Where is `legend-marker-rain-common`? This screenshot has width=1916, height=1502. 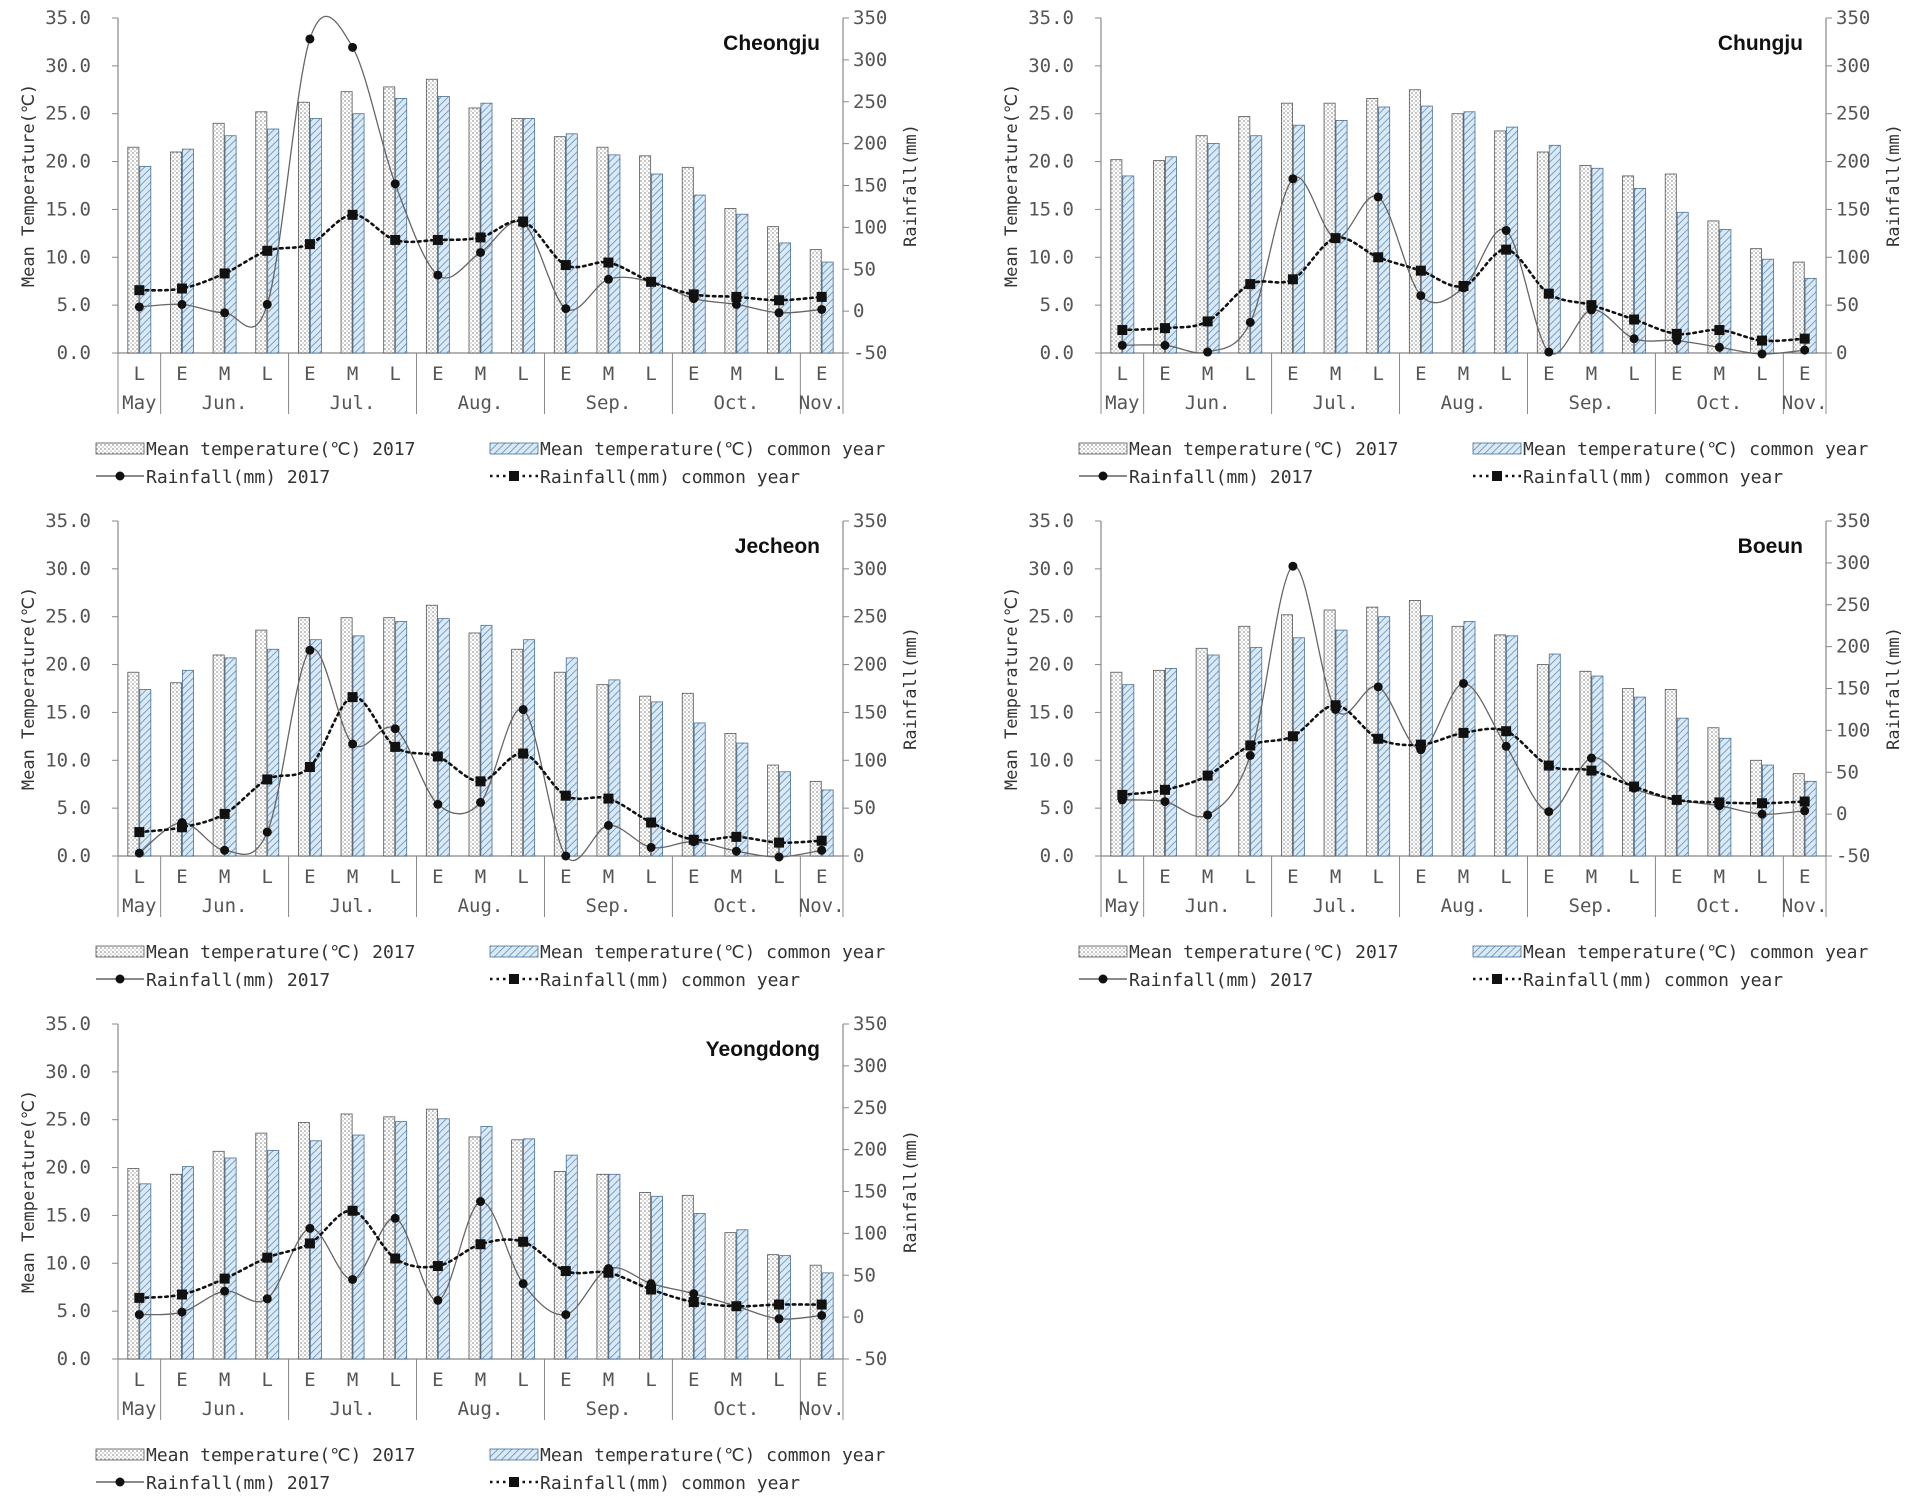
legend-marker-rain-common is located at coordinates (514, 476).